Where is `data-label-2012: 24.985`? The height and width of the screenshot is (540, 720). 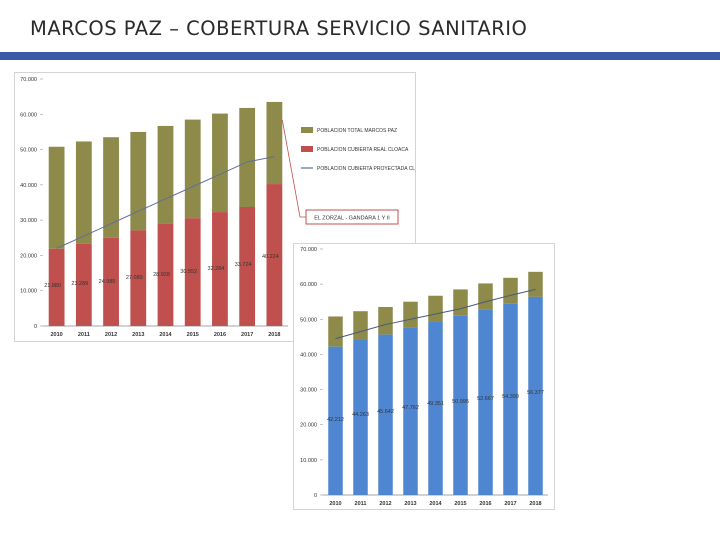 data-label-2012: 24.985 is located at coordinates (107, 282).